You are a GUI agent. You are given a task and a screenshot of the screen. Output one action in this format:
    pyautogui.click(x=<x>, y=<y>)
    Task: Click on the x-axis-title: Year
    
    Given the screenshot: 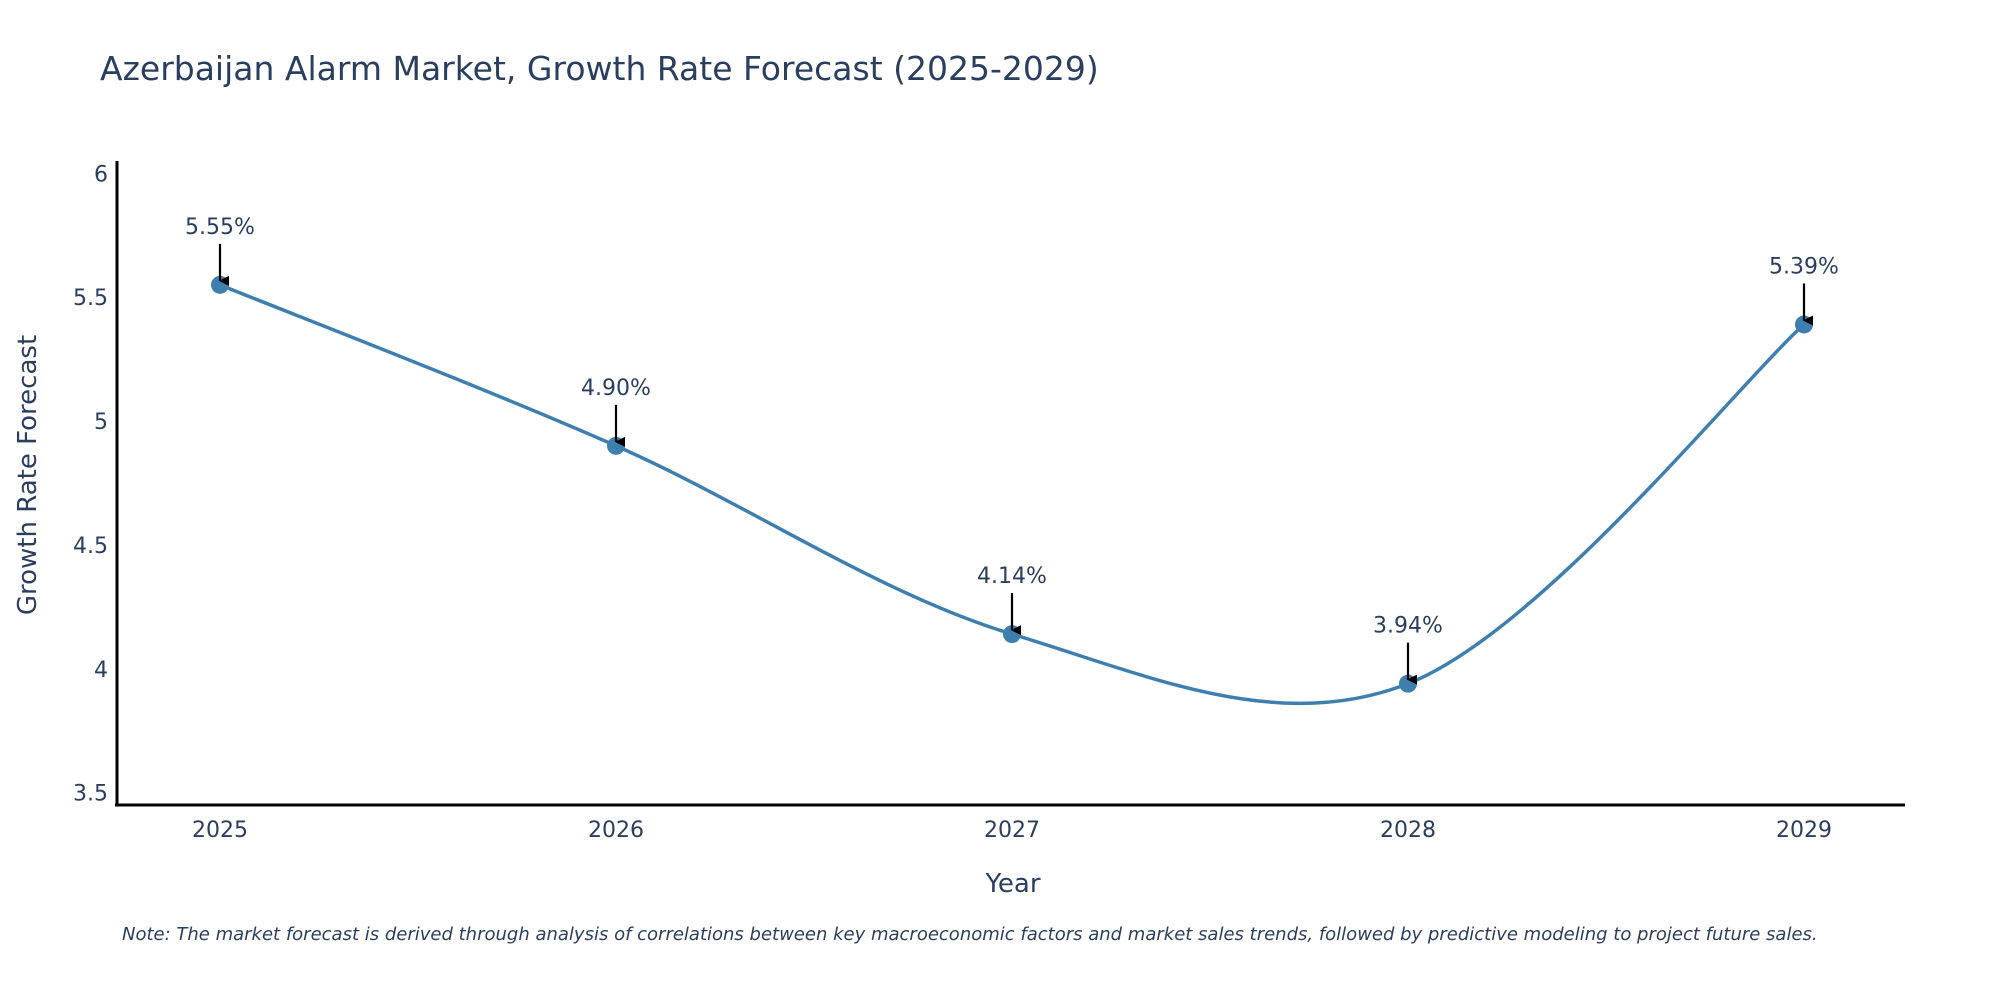 What is the action you would take?
    pyautogui.click(x=1012, y=884)
    